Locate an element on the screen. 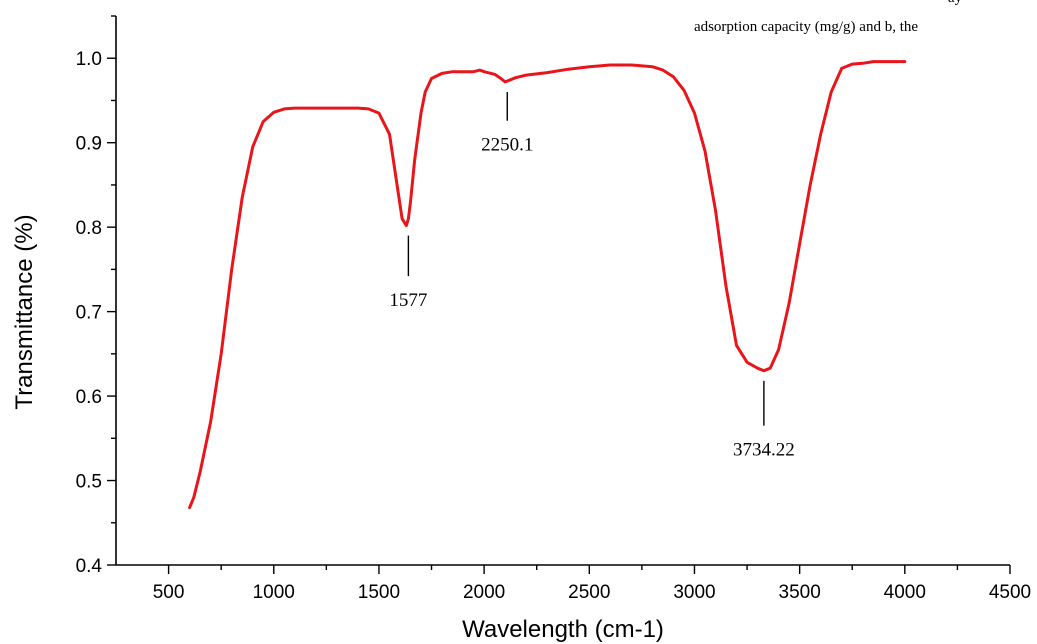 The width and height of the screenshot is (1037, 644). x-tick-label: 1000 is located at coordinates (274, 592).